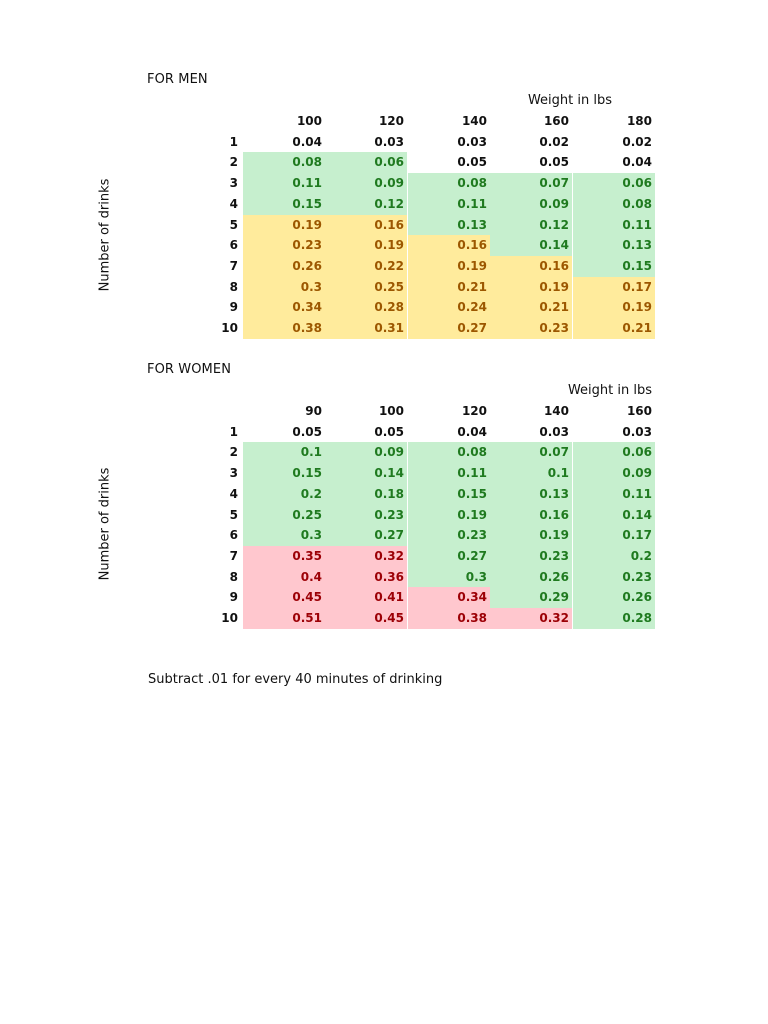 The width and height of the screenshot is (768, 1024). What do you see at coordinates (449, 308) in the screenshot?
I see `men-bac-cell: 0.24` at bounding box center [449, 308].